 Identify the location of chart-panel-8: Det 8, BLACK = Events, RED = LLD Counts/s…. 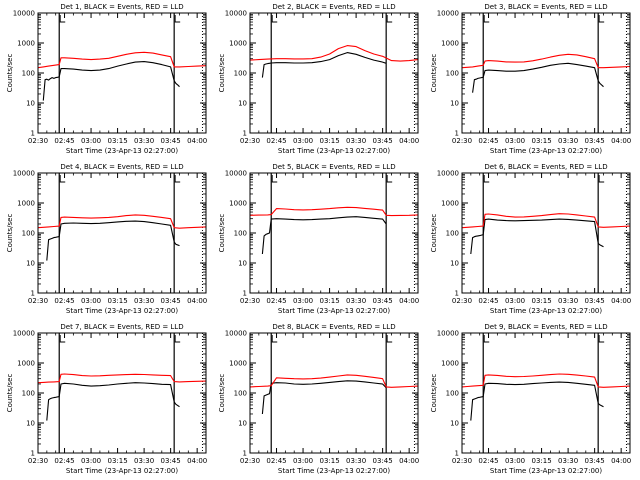
(318, 399).